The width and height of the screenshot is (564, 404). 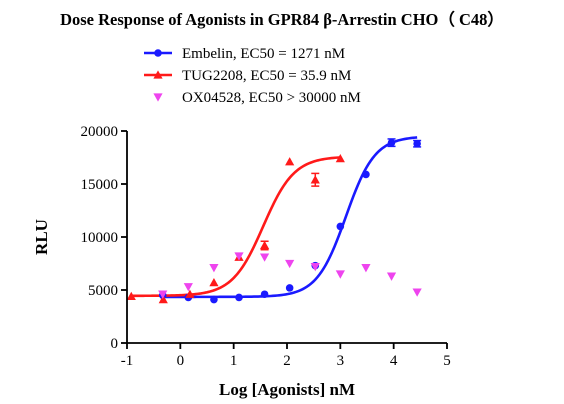 I want to click on legend-label: Embelin, EC50 = 1271 nM, so click(x=263, y=54).